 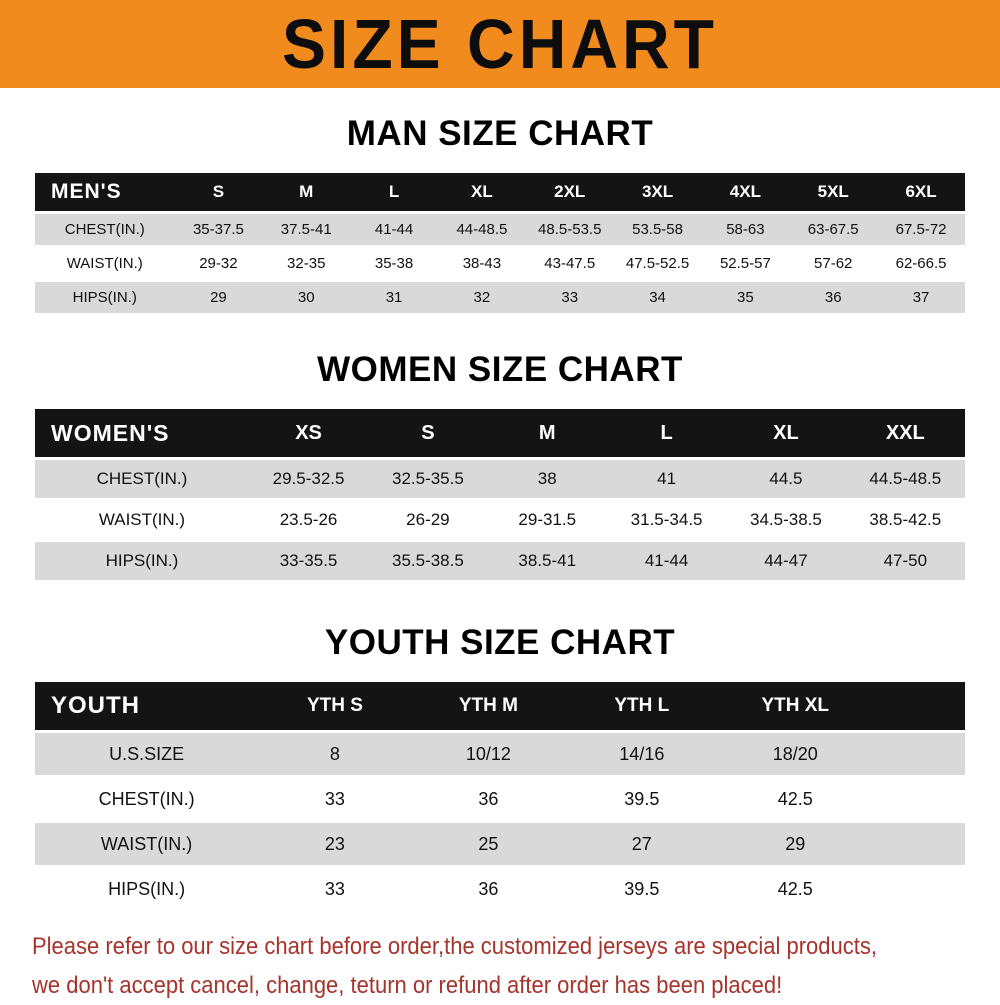 I want to click on table-row: WAIST(IN.) 23 25 27 29, so click(x=500, y=844).